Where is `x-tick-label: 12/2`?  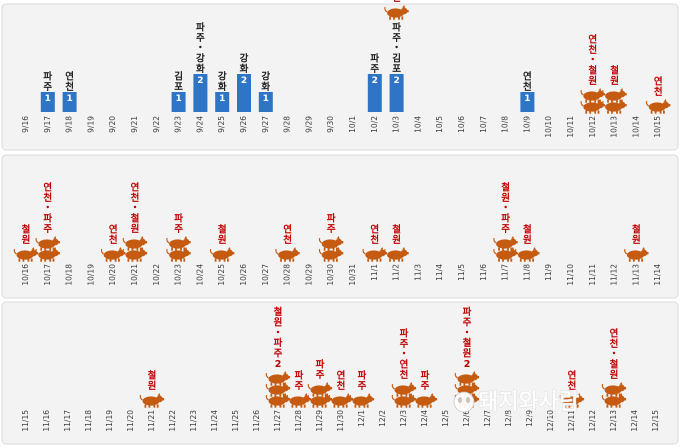
x-tick-label: 12/2 is located at coordinates (382, 418).